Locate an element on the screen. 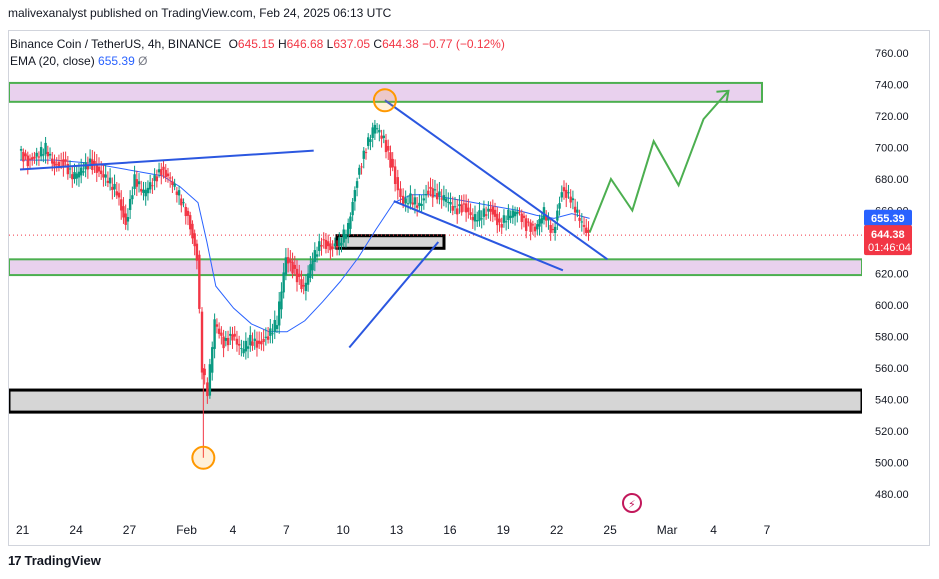 The image size is (939, 579). legend-open: 645.15 is located at coordinates (256, 44).